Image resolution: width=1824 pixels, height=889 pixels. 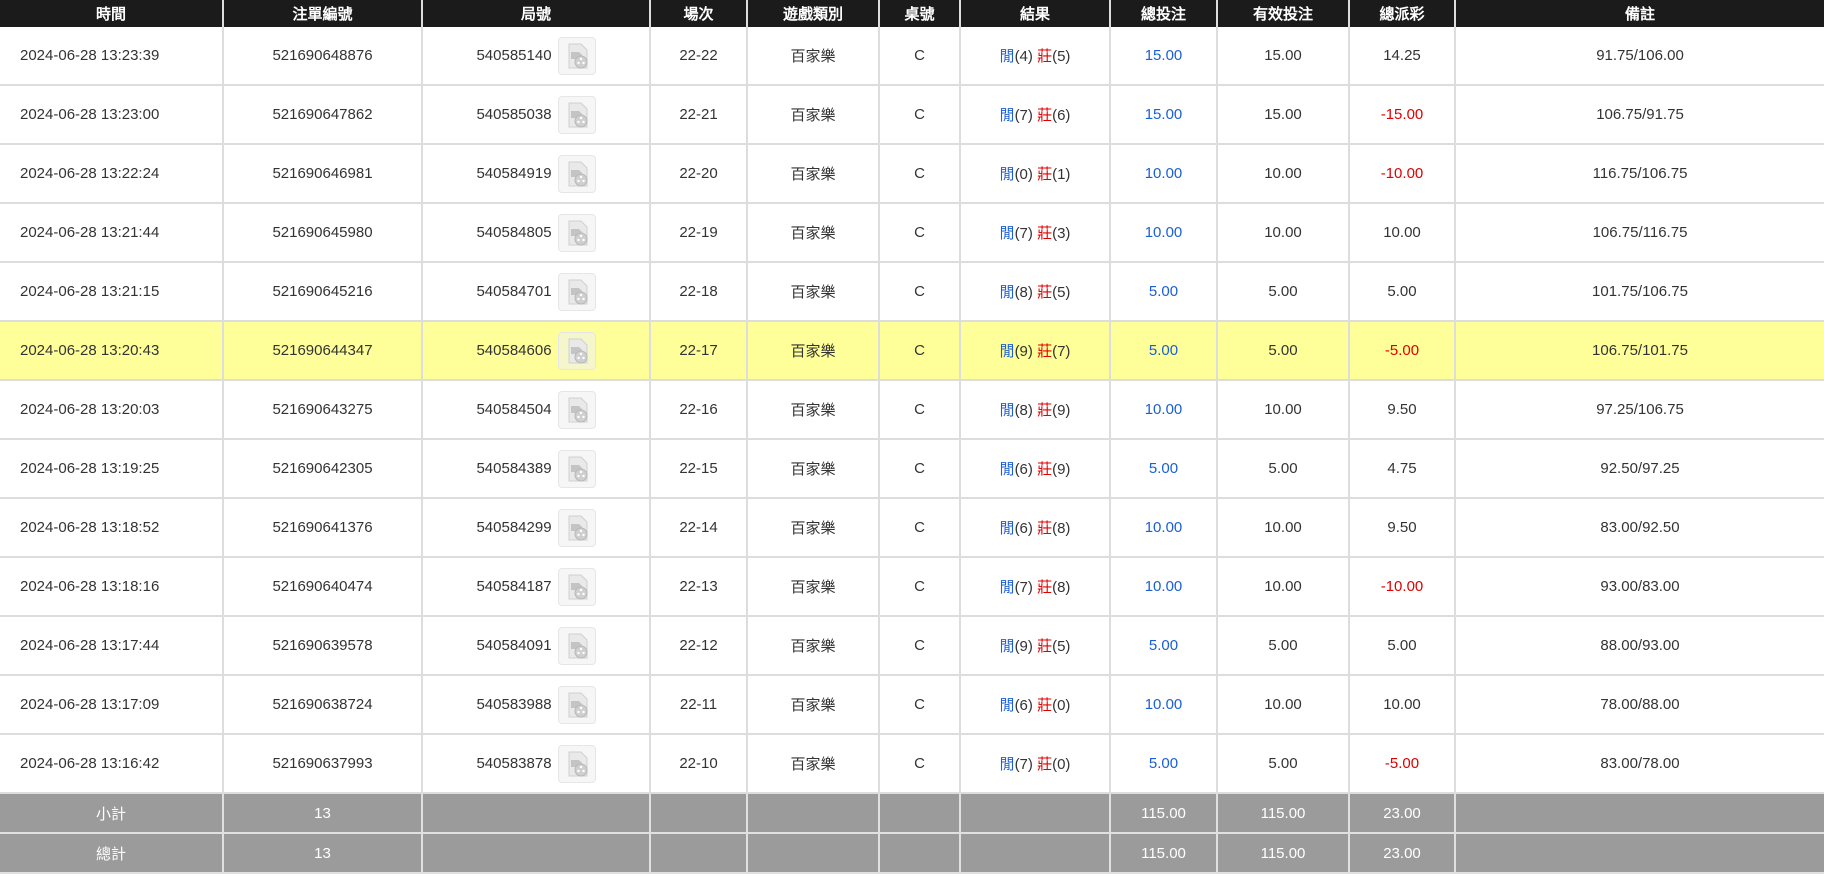 I want to click on note-cell: 97.25/106.75, so click(x=1639, y=410).